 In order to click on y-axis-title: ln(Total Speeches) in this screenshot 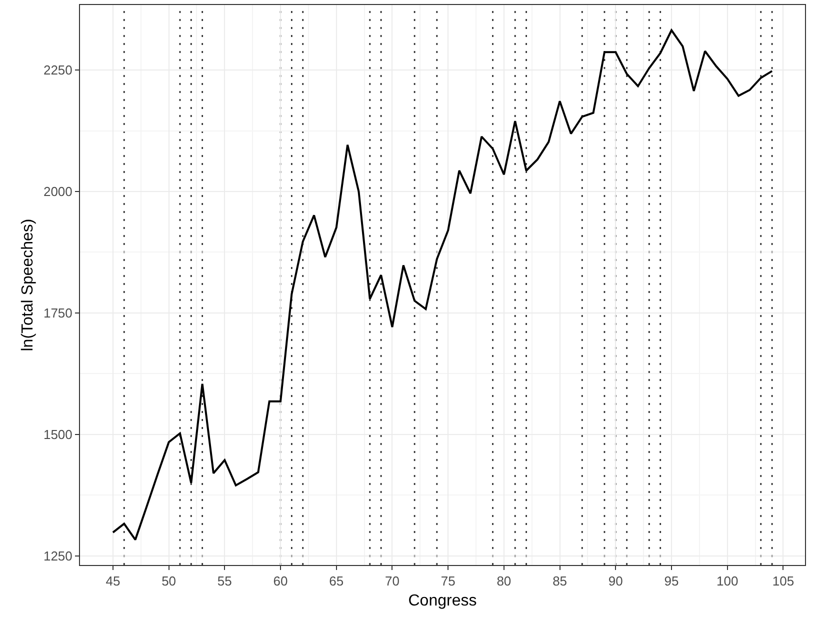, I will do `click(27, 285)`.